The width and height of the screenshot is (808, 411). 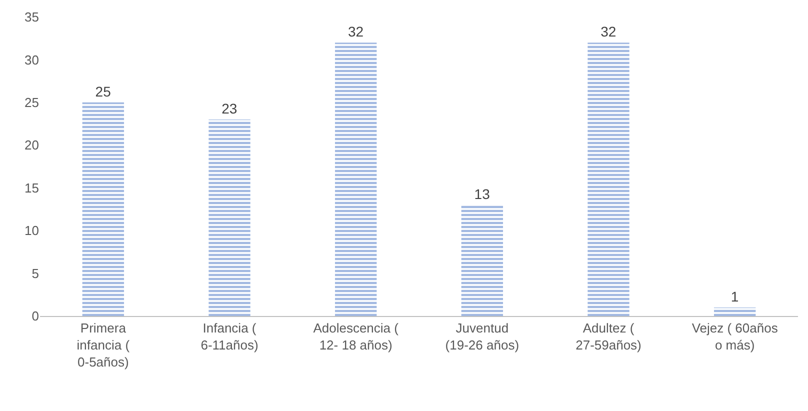 What do you see at coordinates (31, 60) in the screenshot?
I see `y-tick-label: 30` at bounding box center [31, 60].